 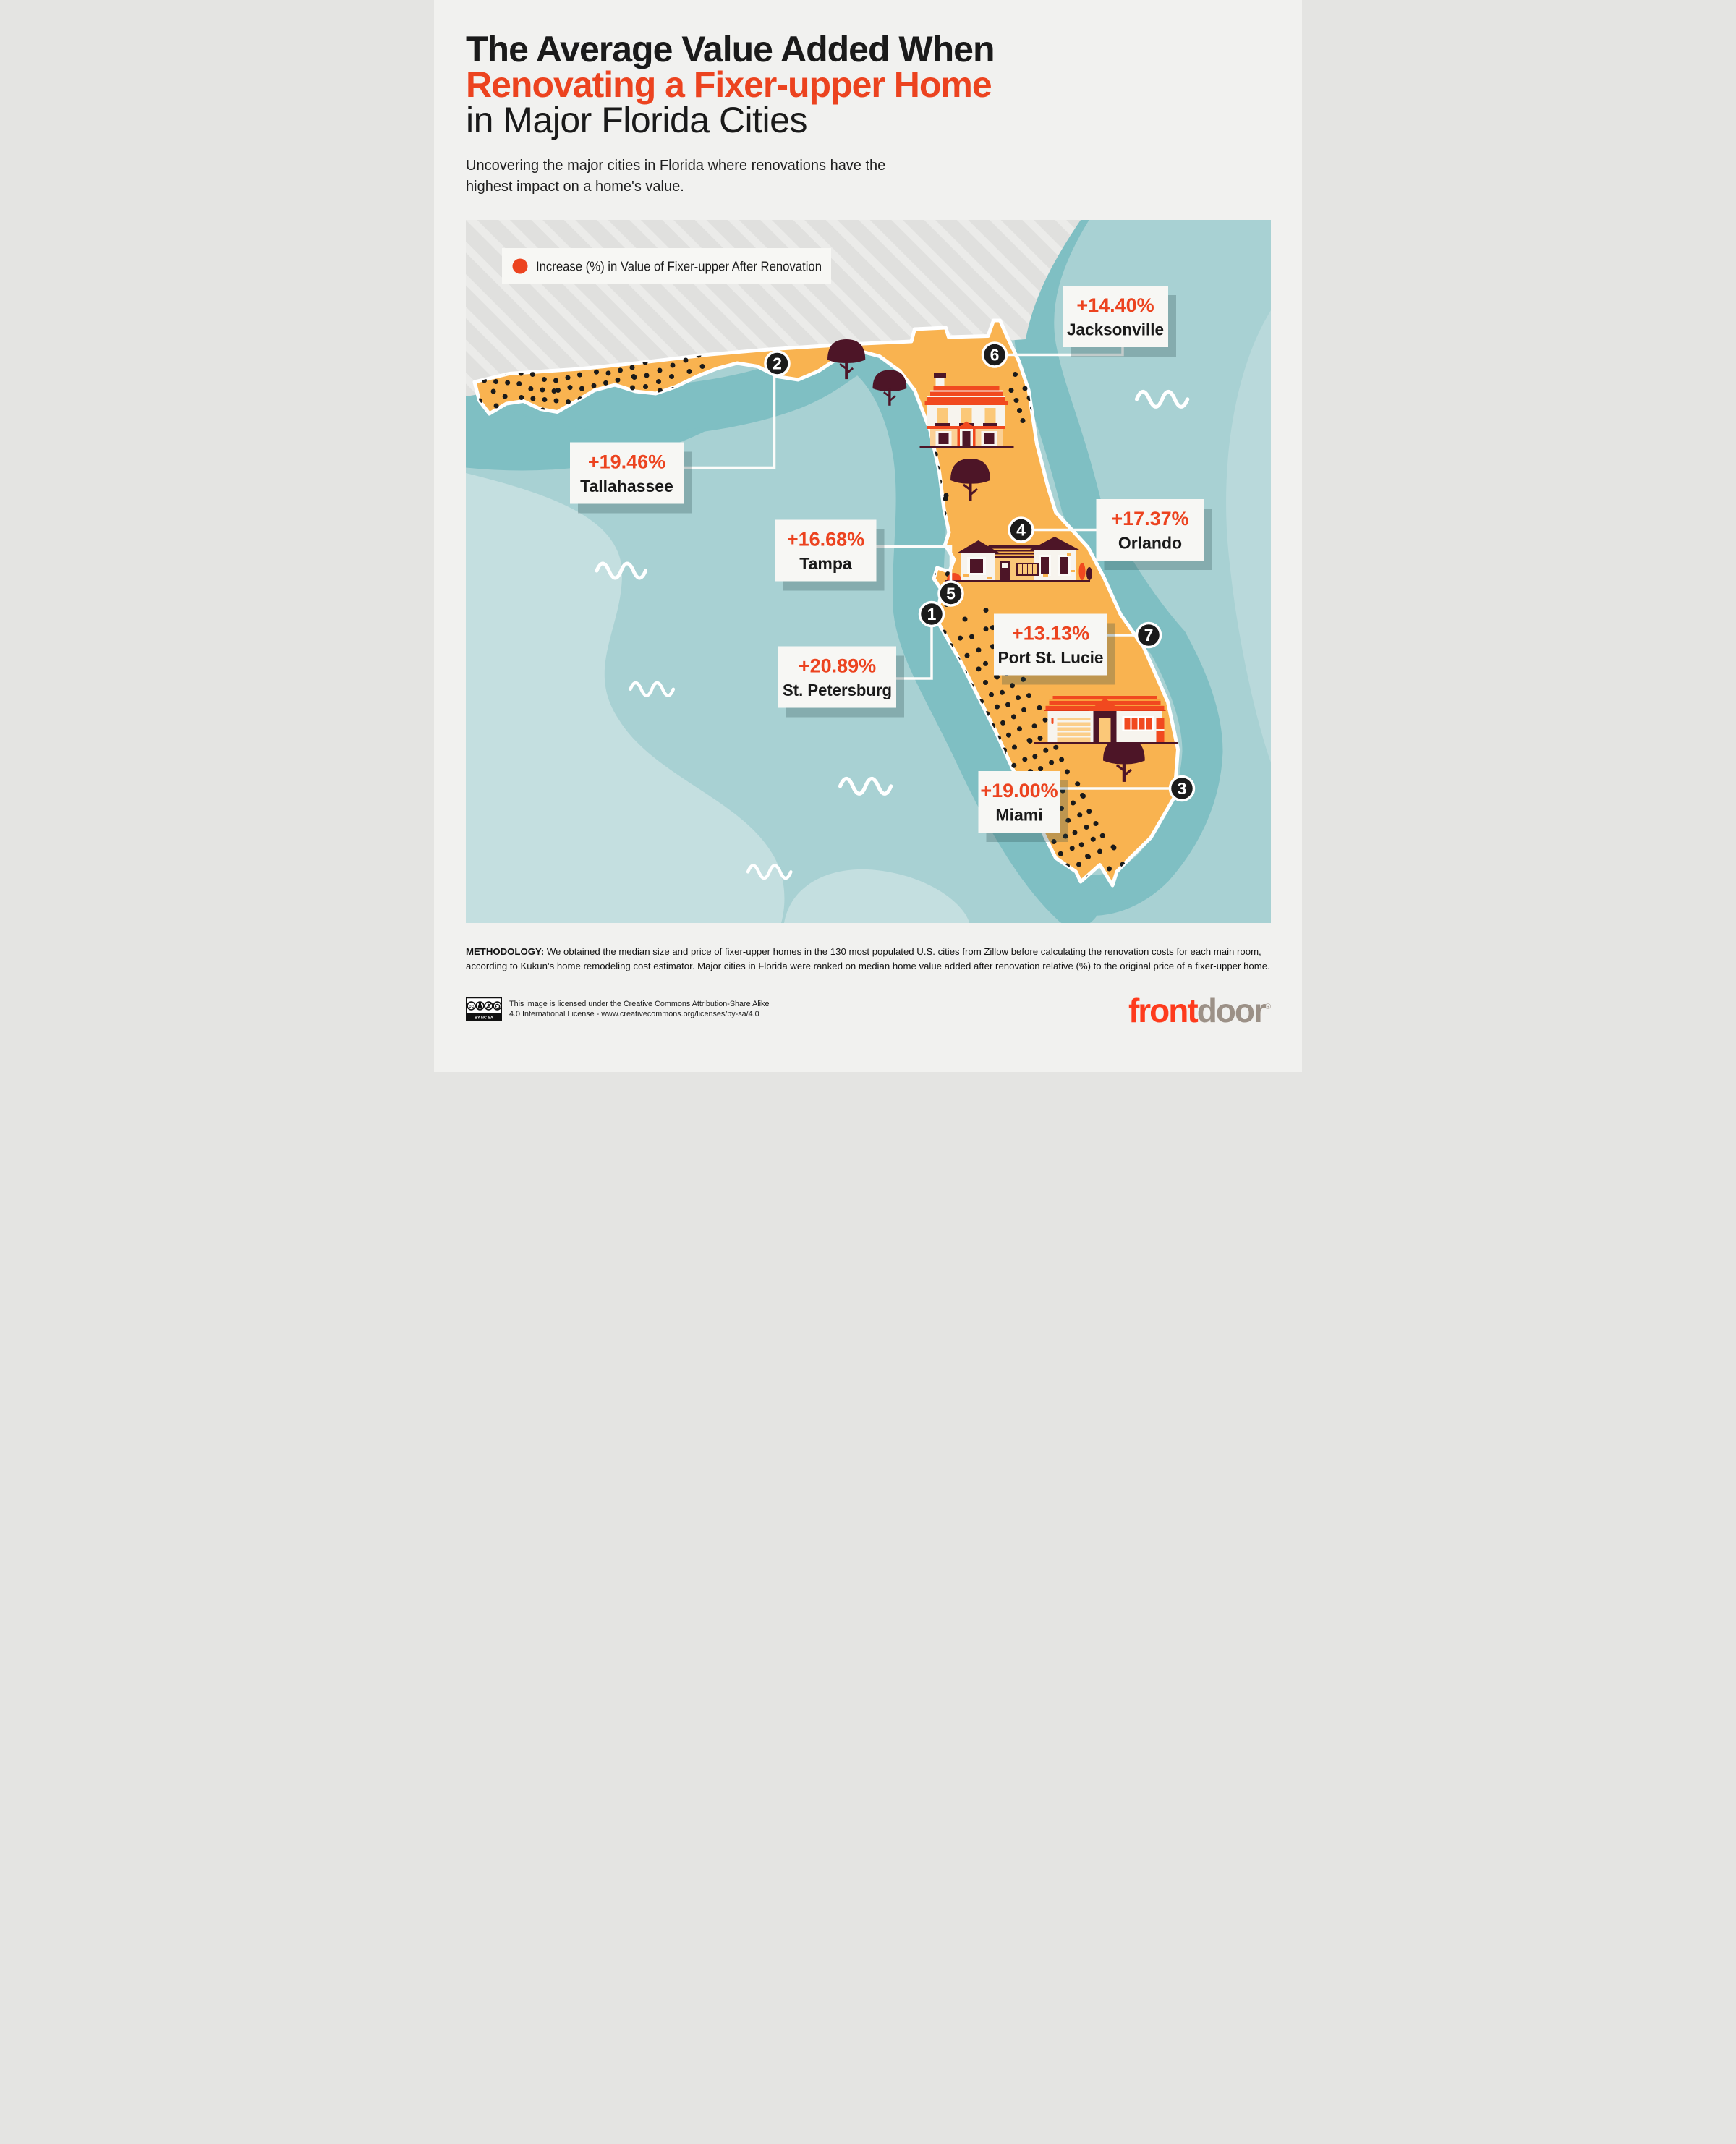 I want to click on dark-water-blob, so click(x=592, y=433).